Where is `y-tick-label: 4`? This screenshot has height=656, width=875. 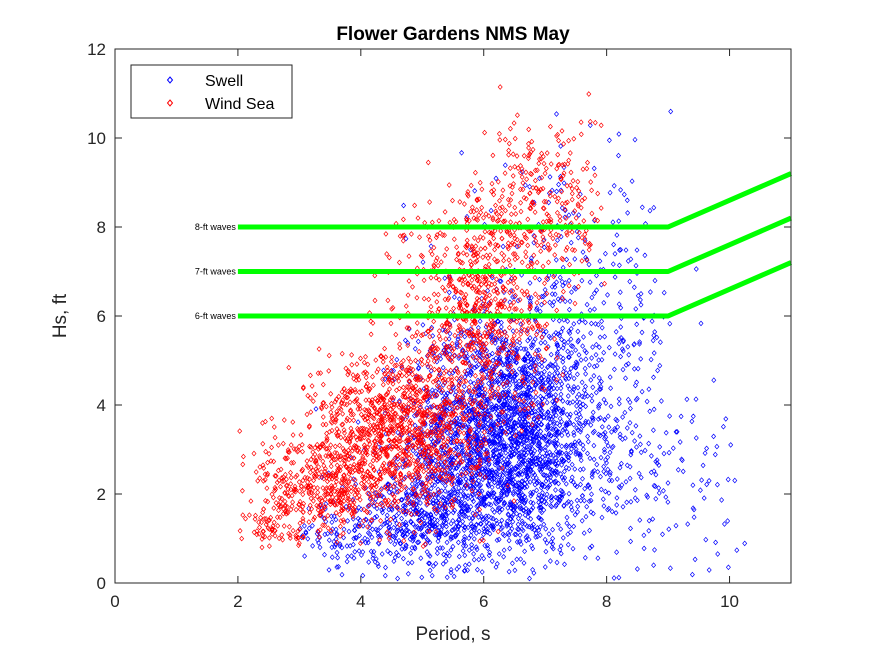
y-tick-label: 4 is located at coordinates (101, 405).